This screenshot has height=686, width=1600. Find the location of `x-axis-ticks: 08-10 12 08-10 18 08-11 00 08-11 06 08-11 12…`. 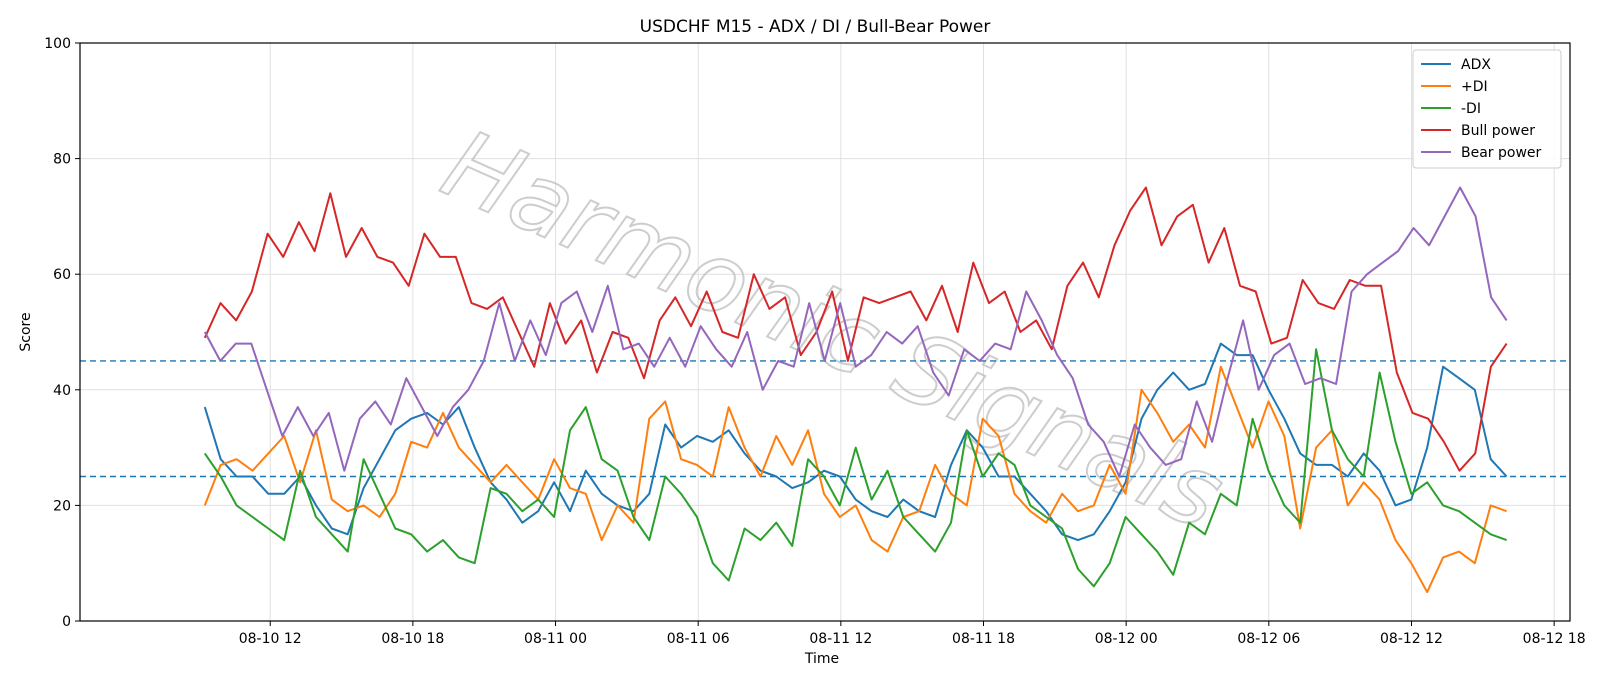

x-axis-ticks: 08-10 12 08-10 18 08-11 00 08-11 06 08-11 12… is located at coordinates (912, 634).